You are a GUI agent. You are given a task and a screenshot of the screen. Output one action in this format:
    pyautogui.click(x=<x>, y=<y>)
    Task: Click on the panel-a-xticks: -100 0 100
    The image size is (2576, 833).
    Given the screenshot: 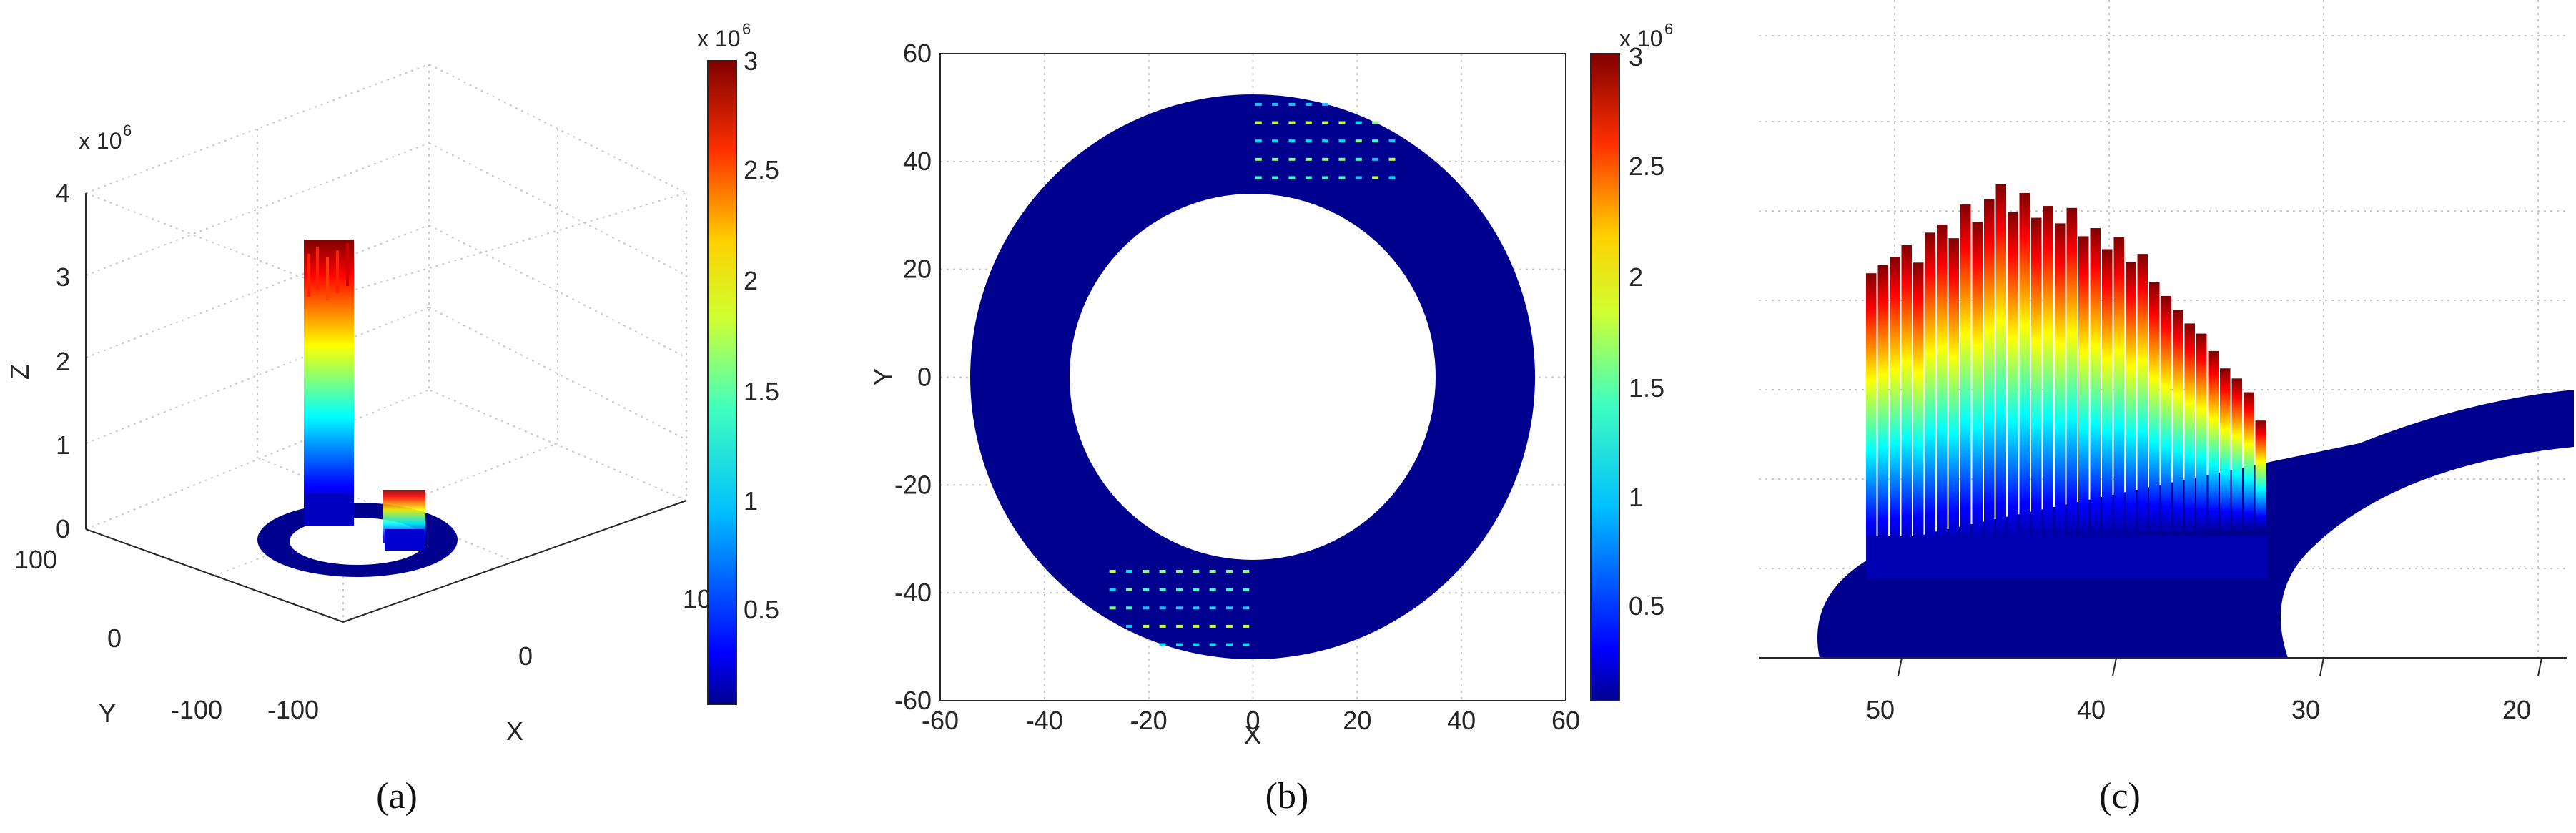 What is the action you would take?
    pyautogui.click(x=496, y=654)
    